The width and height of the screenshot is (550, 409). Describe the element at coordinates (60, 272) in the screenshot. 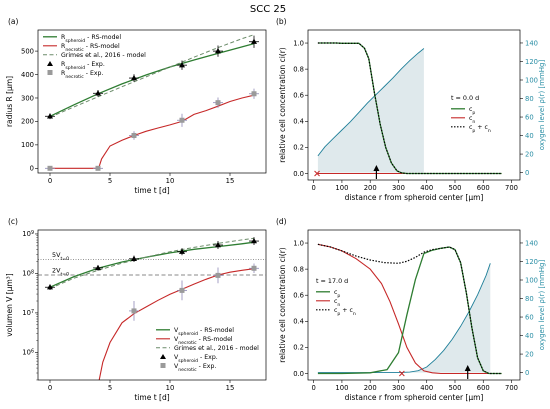

I see `guide-label: 2Vt=0` at that location.